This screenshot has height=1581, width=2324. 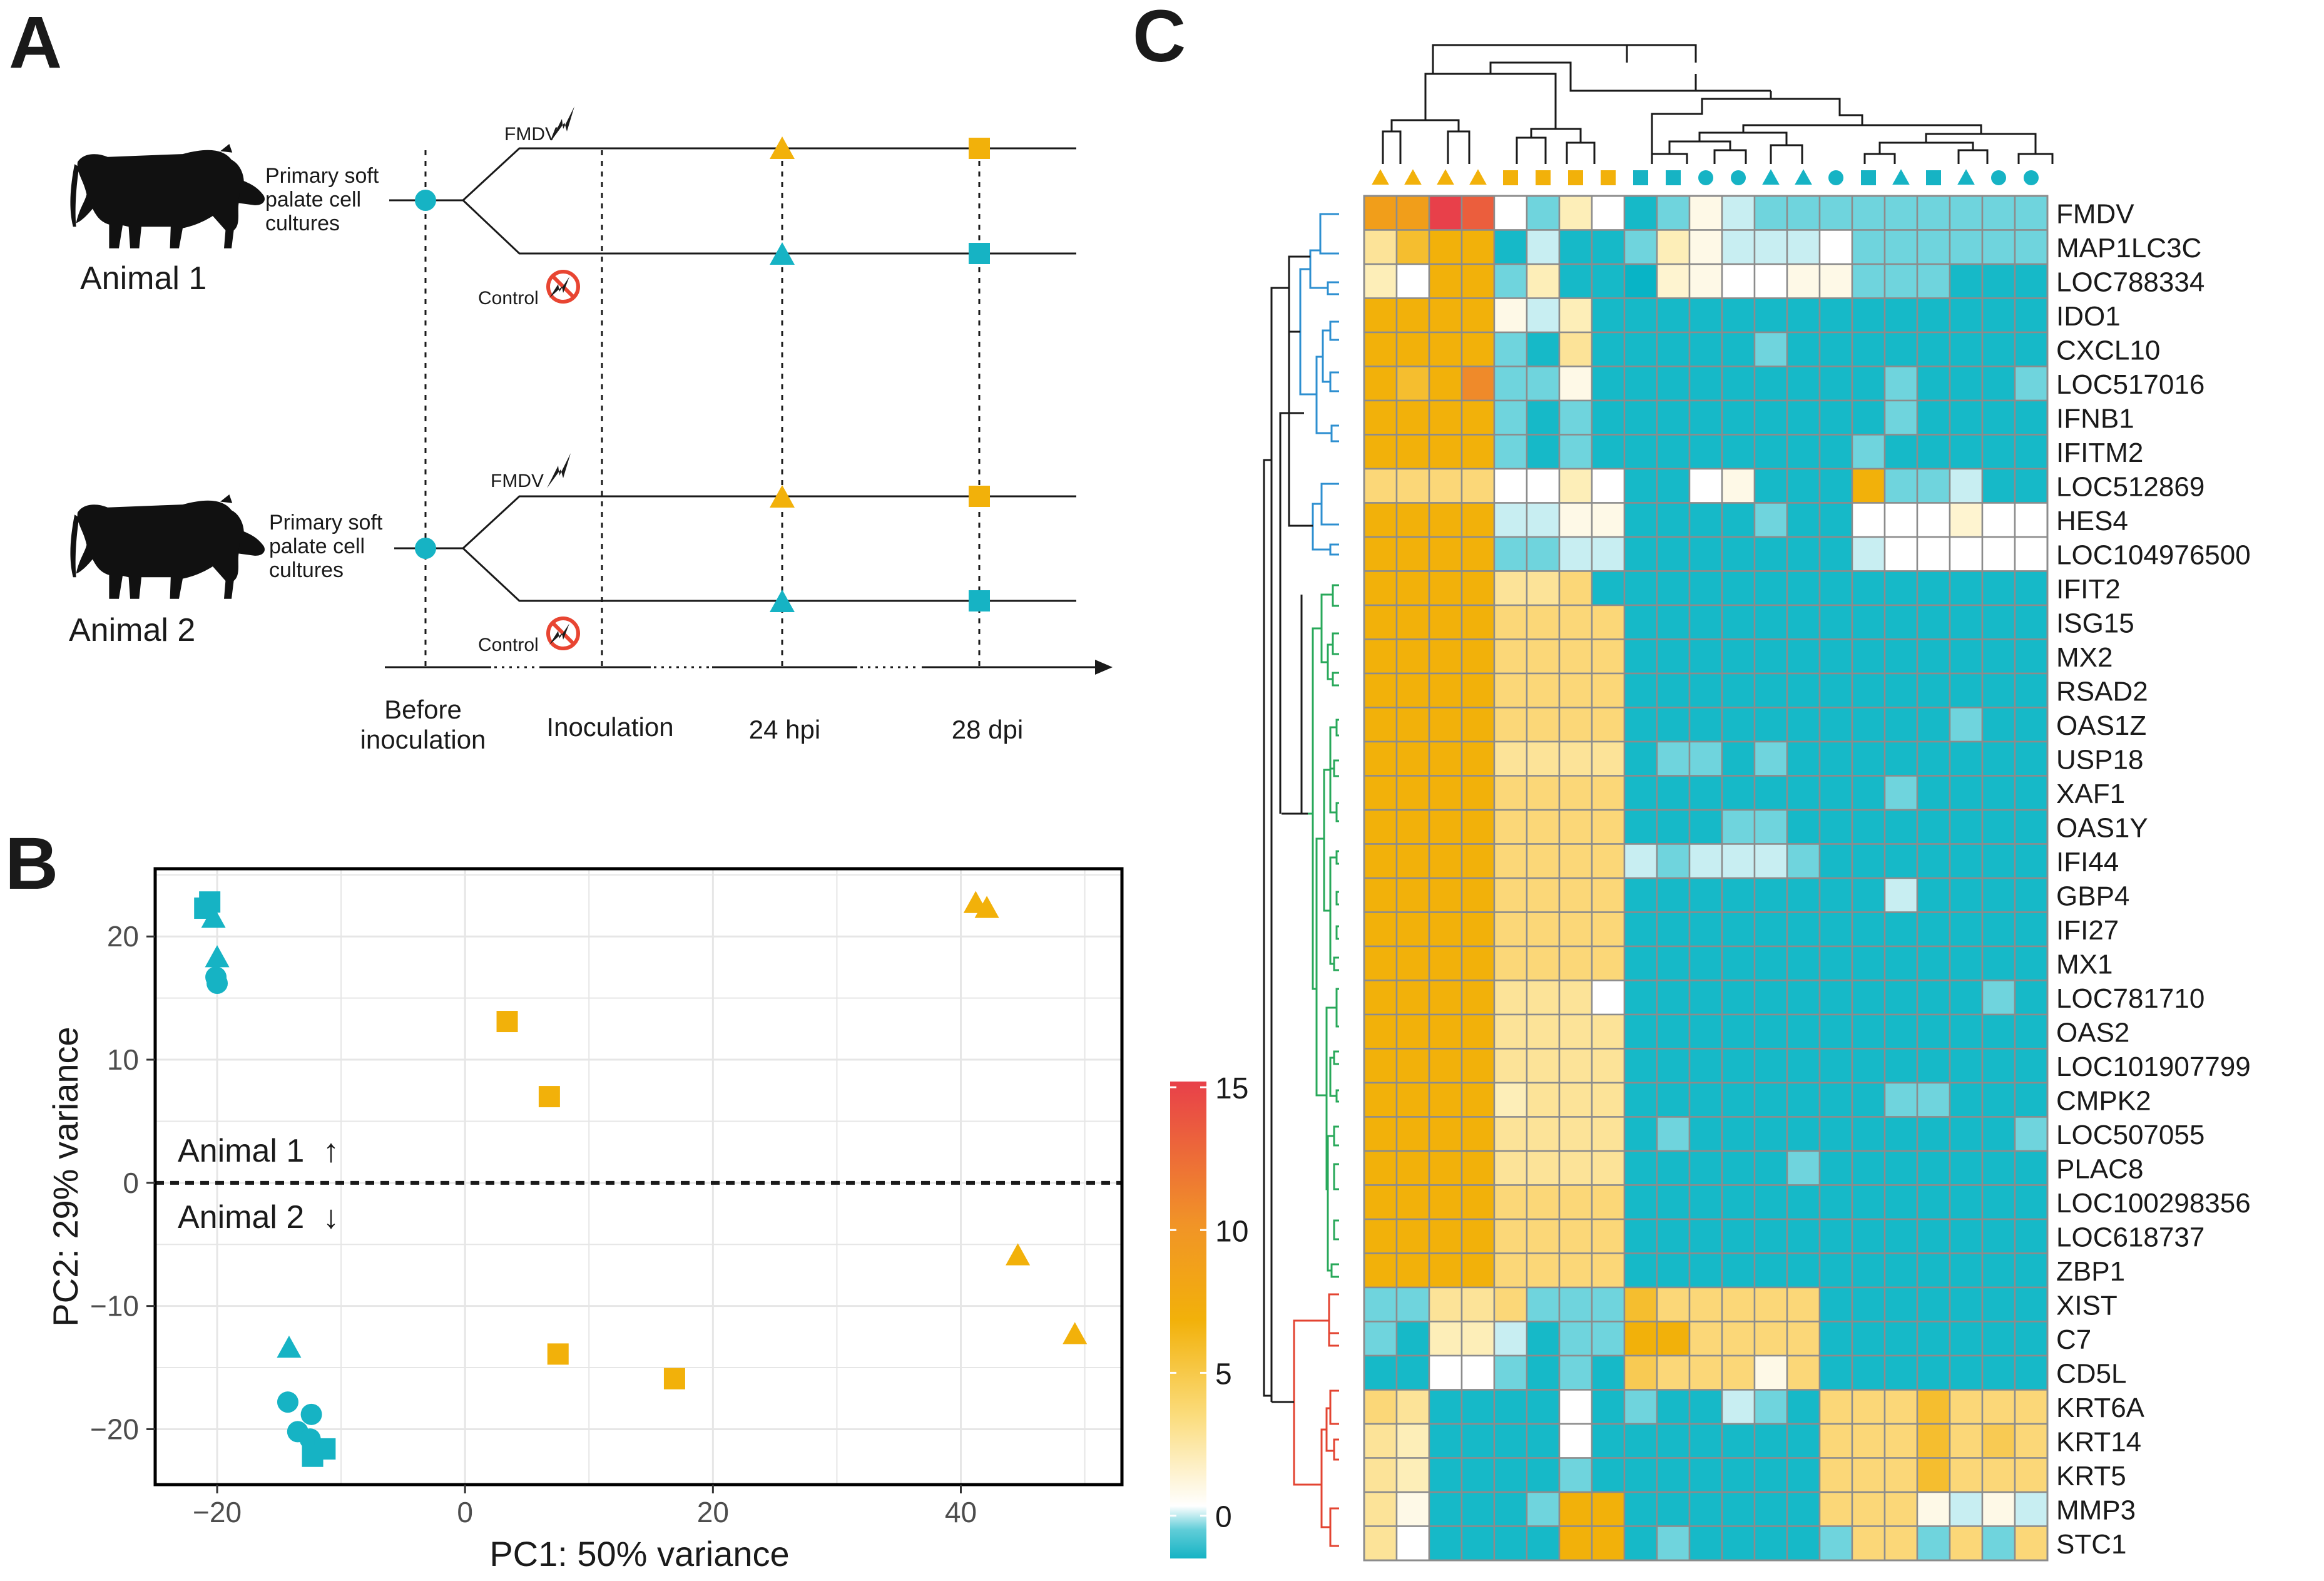 I want to click on timeline-label: Inoculation, so click(x=609, y=727).